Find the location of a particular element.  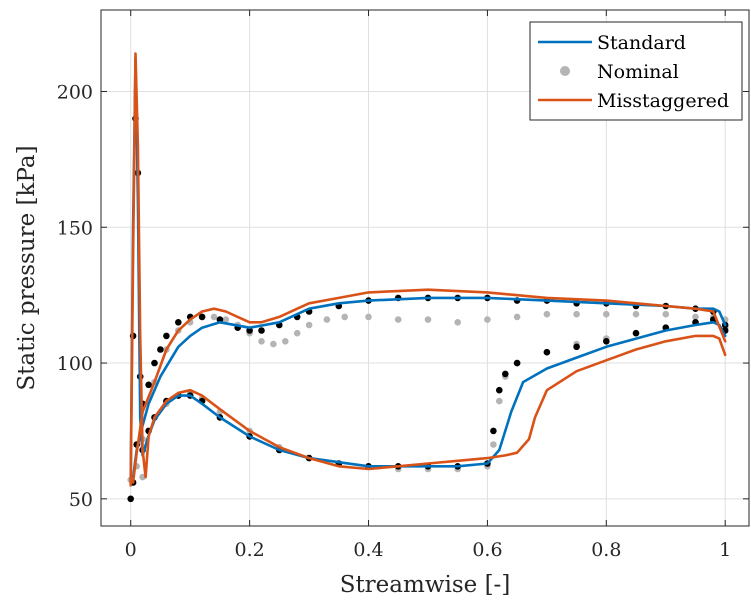

y-tick-label: 50 is located at coordinates (81, 500).